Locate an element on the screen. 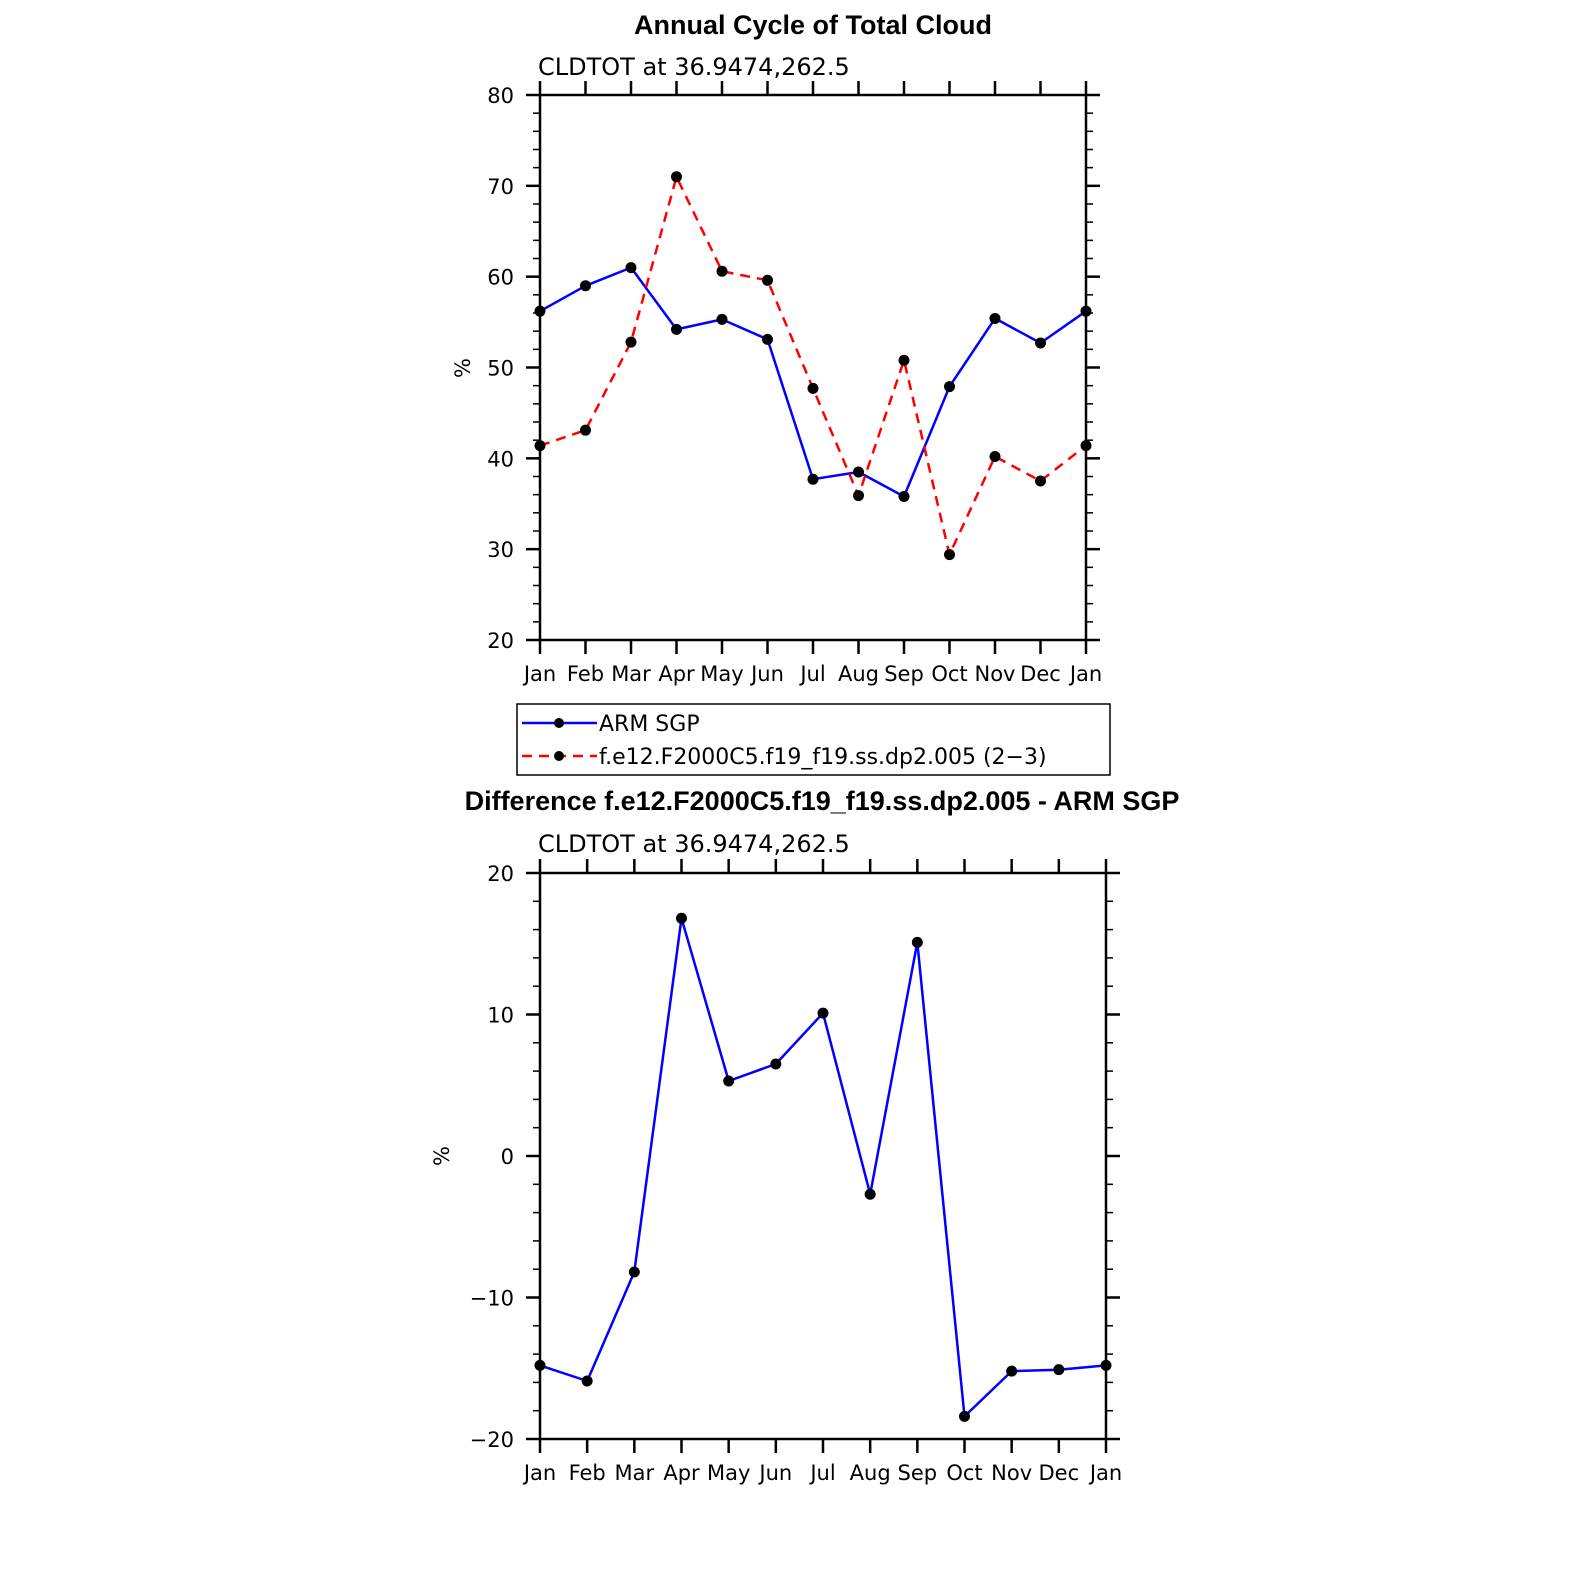 This screenshot has height=1580, width=1575. chart2-x-tick-label: Aug is located at coordinates (870, 1473).